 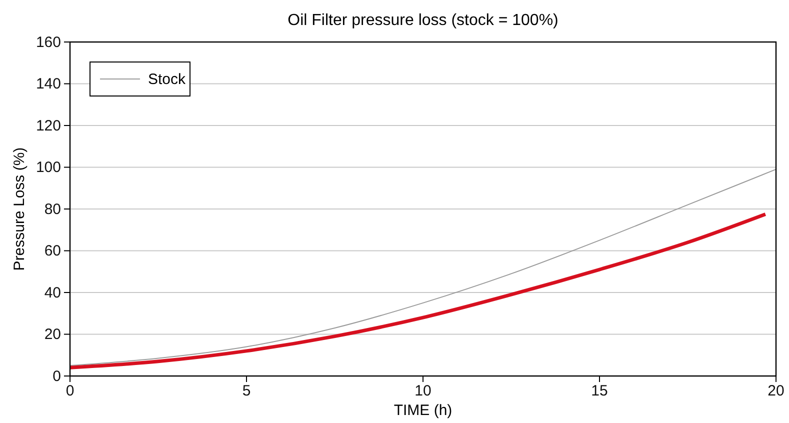 What do you see at coordinates (19, 209) in the screenshot?
I see `y-axis-title: Pressure Loss (%)` at bounding box center [19, 209].